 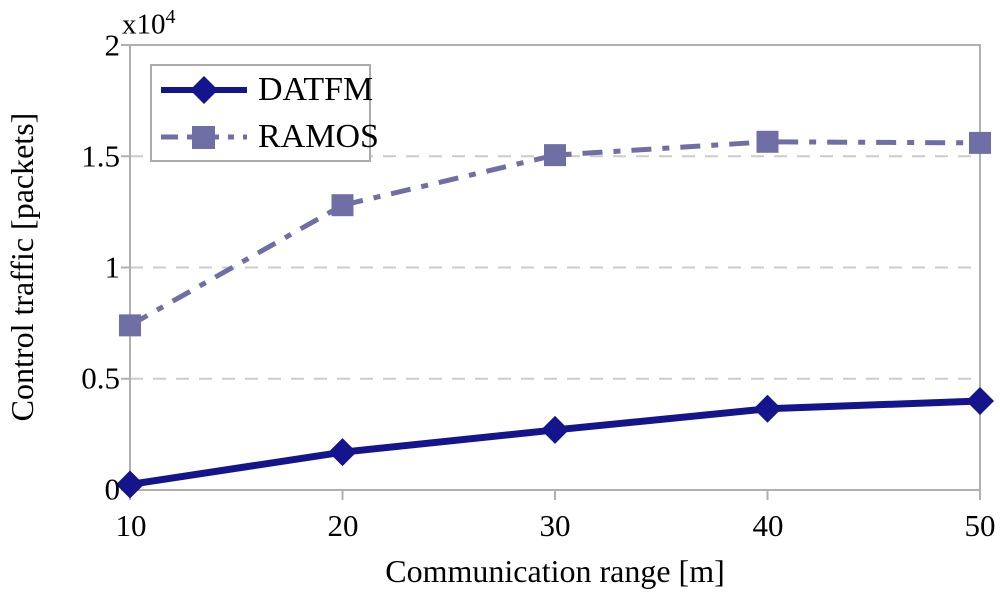 What do you see at coordinates (112, 489) in the screenshot?
I see `y-tick-label: 0` at bounding box center [112, 489].